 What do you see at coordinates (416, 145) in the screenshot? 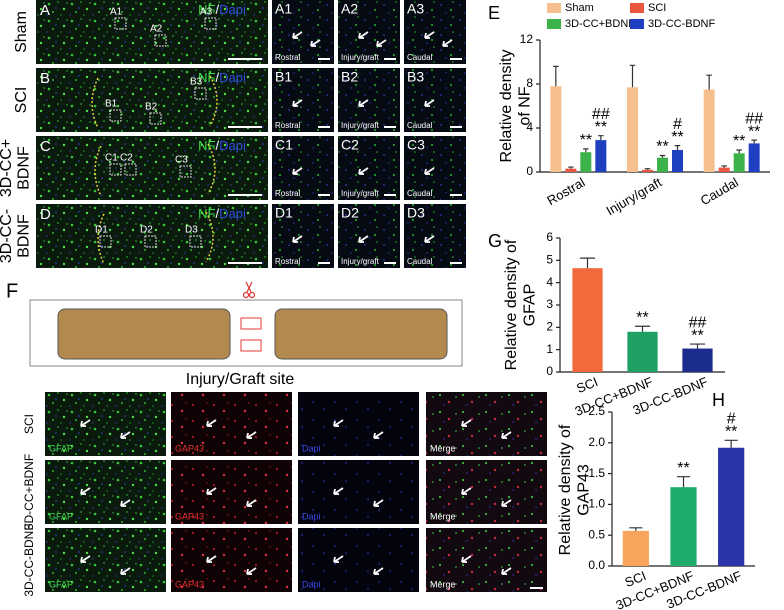
I see `inset-letter: C3` at bounding box center [416, 145].